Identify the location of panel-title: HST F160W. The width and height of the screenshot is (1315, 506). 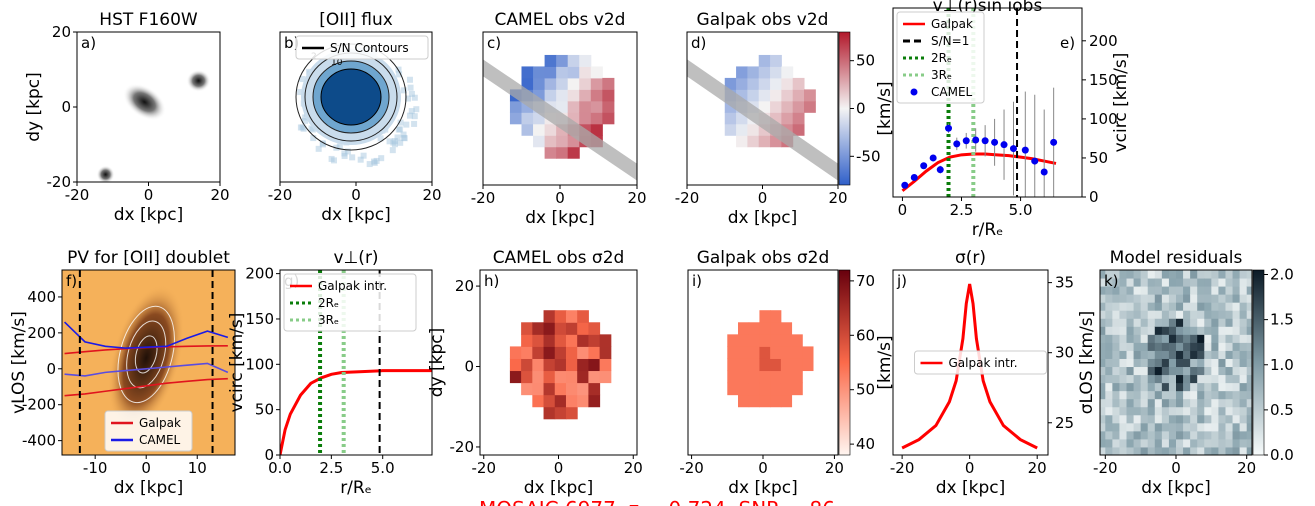
(148, 20).